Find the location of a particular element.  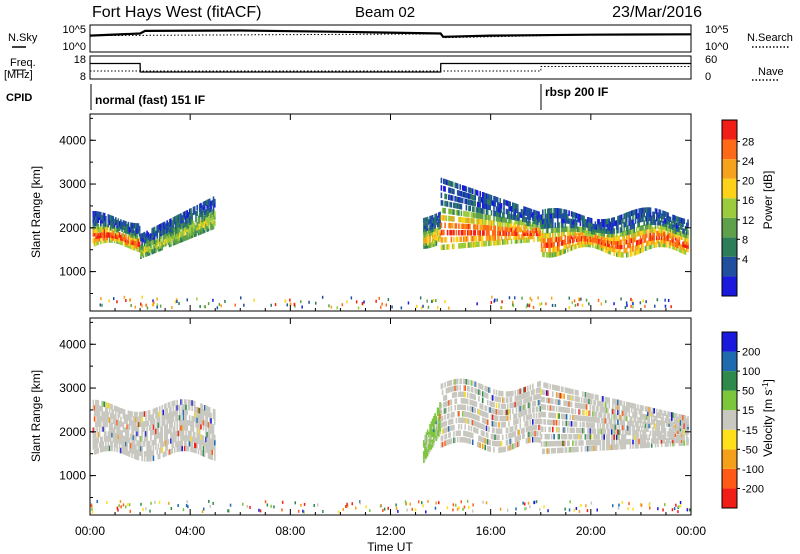

colorbar-swatch is located at coordinates (729, 169).